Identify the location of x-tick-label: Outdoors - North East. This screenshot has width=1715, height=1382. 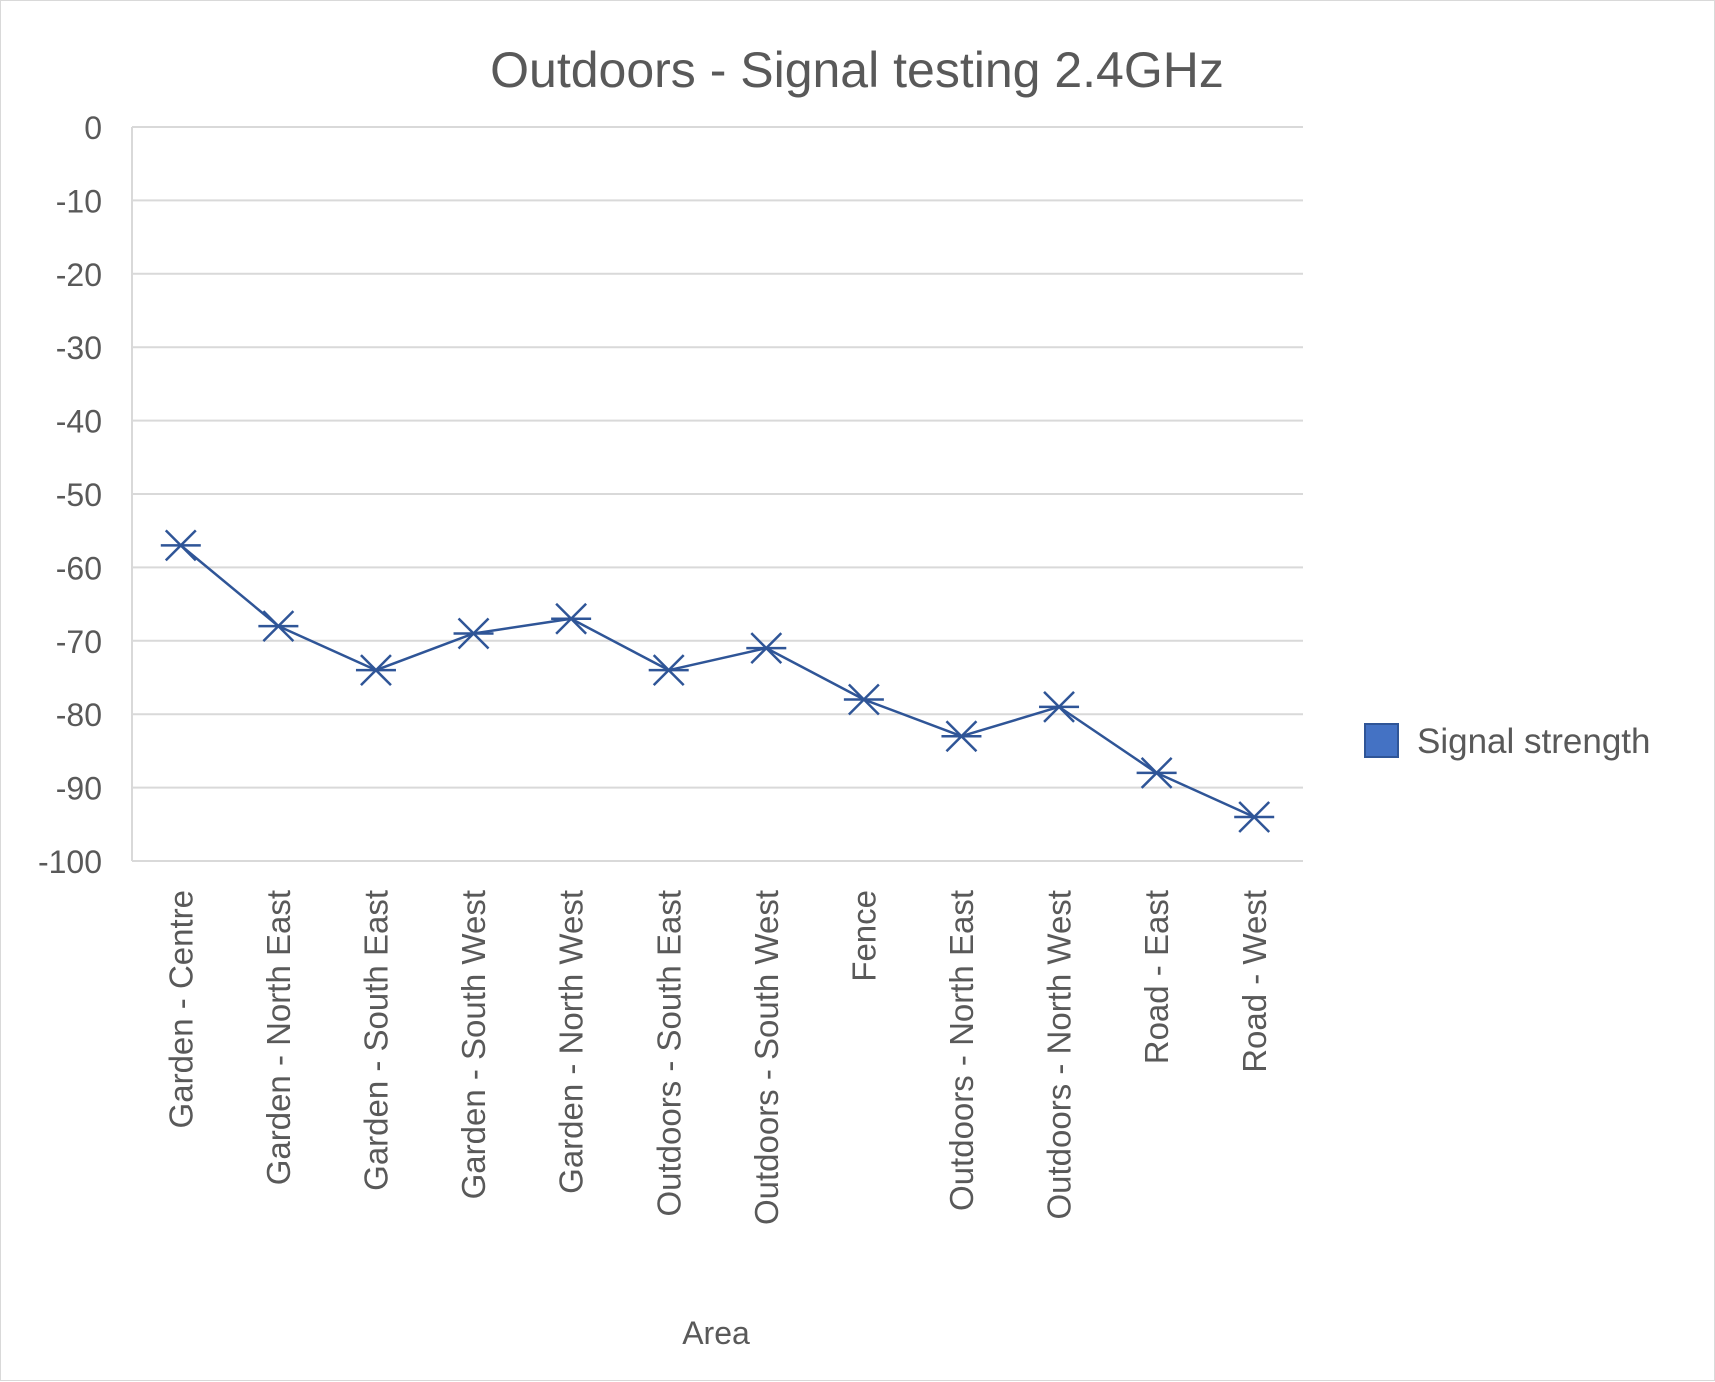
(961, 1050).